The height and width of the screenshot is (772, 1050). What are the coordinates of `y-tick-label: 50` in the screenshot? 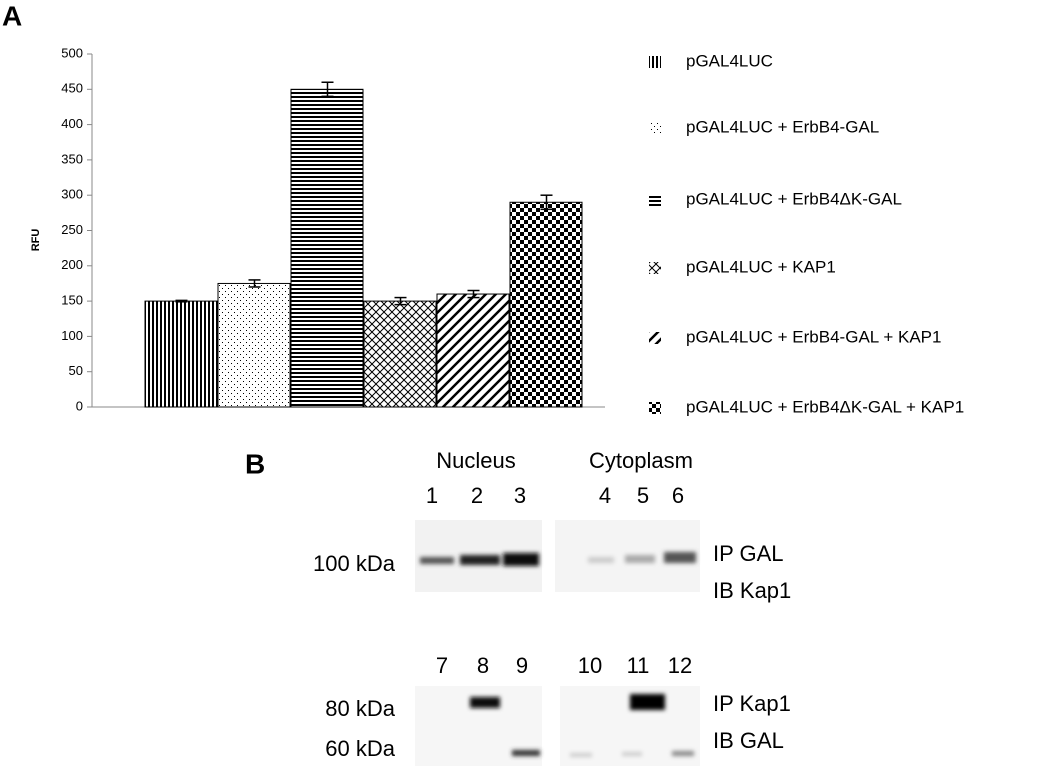 It's located at (76, 370).